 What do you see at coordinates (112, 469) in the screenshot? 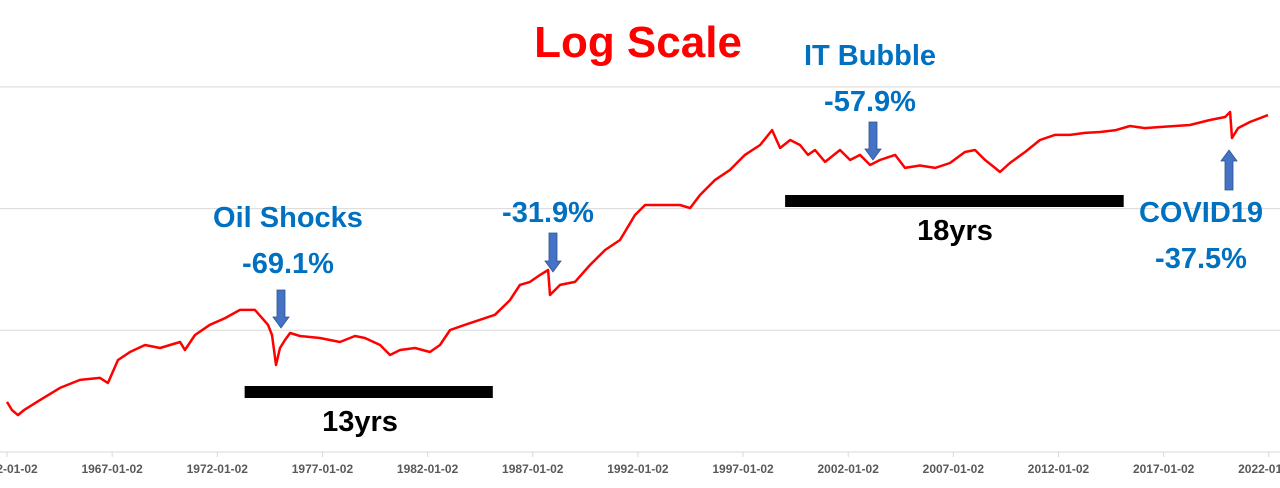
I see `x-tick-label: 1967-01-02` at bounding box center [112, 469].